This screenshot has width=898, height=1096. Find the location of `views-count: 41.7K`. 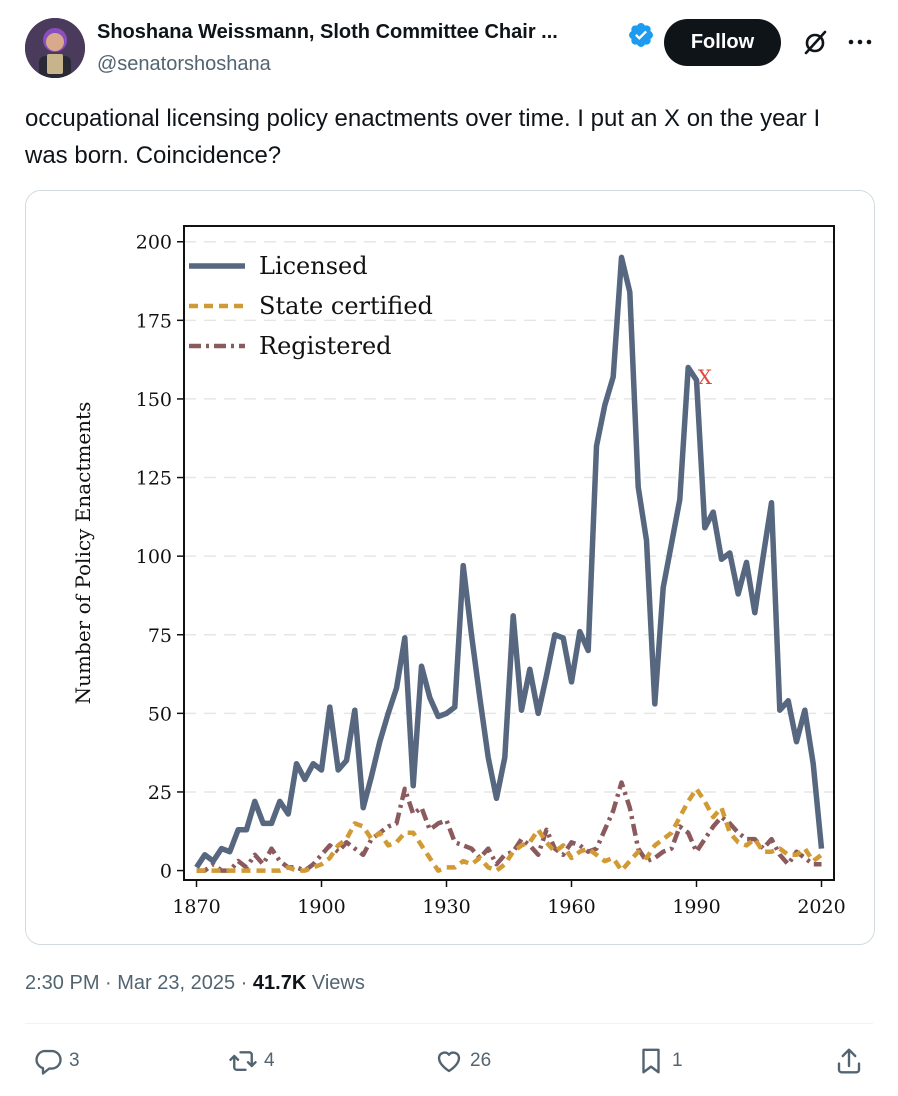

views-count: 41.7K is located at coordinates (279, 983).